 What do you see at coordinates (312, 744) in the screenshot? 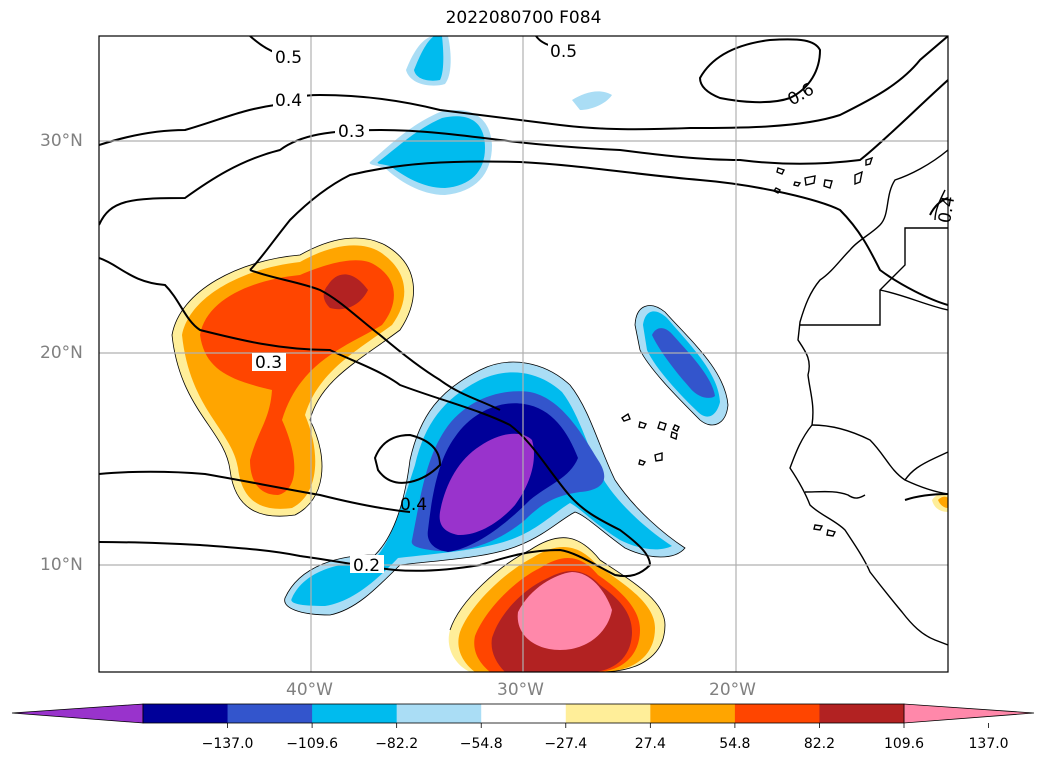
I see `colorbar-tick-label: −109.6` at bounding box center [312, 744].